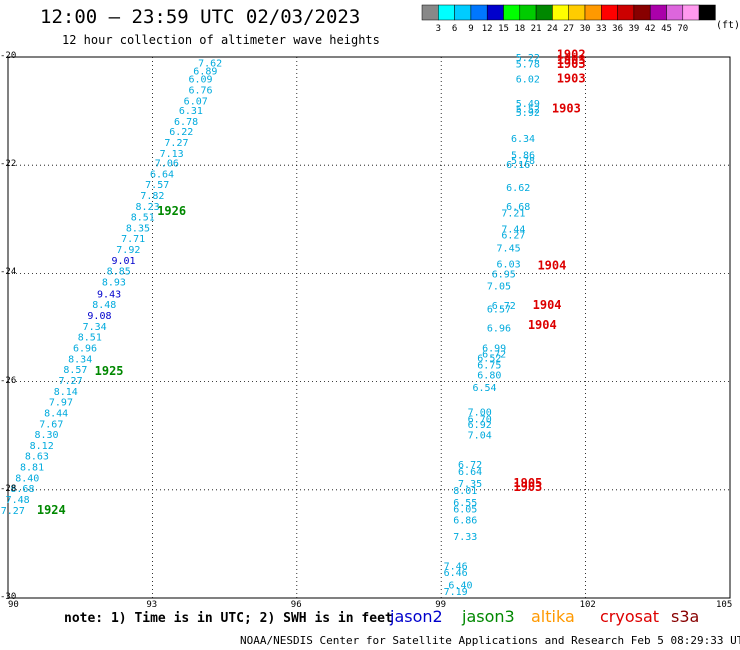 This screenshot has height=650, width=740. Describe the element at coordinates (465, 503) in the screenshot. I see `swh-value: 6.55` at that location.